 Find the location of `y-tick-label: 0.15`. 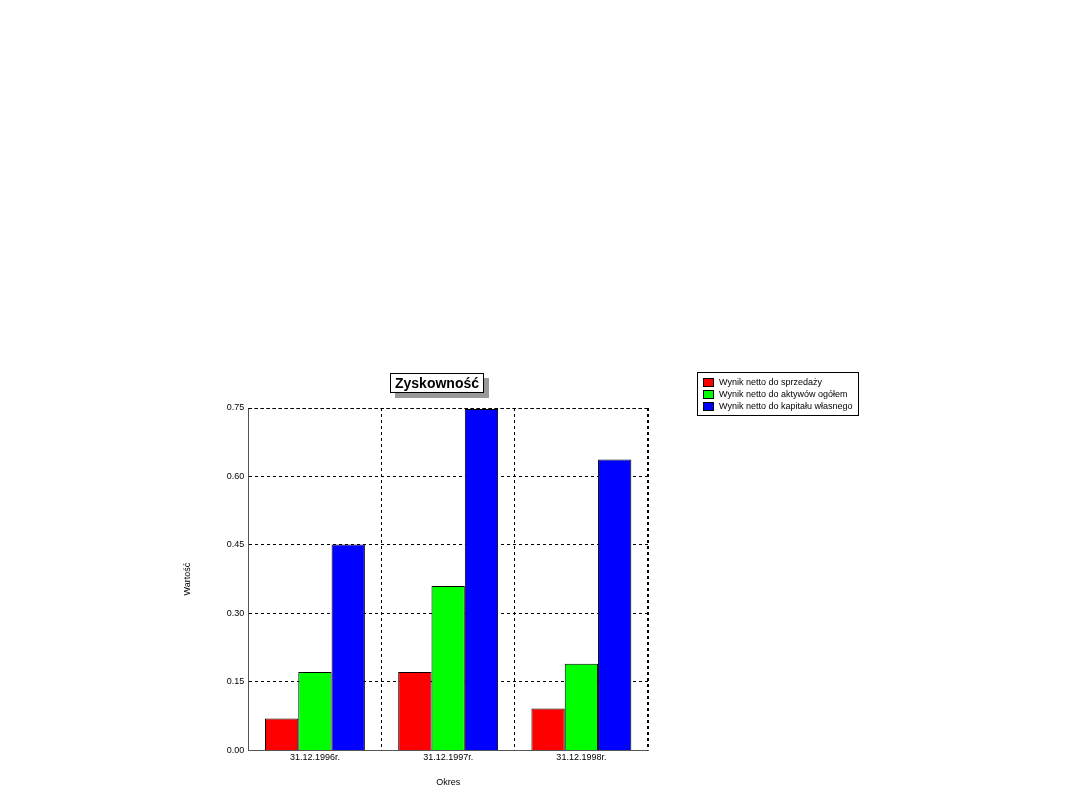

y-tick-label: 0.15 is located at coordinates (235, 681).